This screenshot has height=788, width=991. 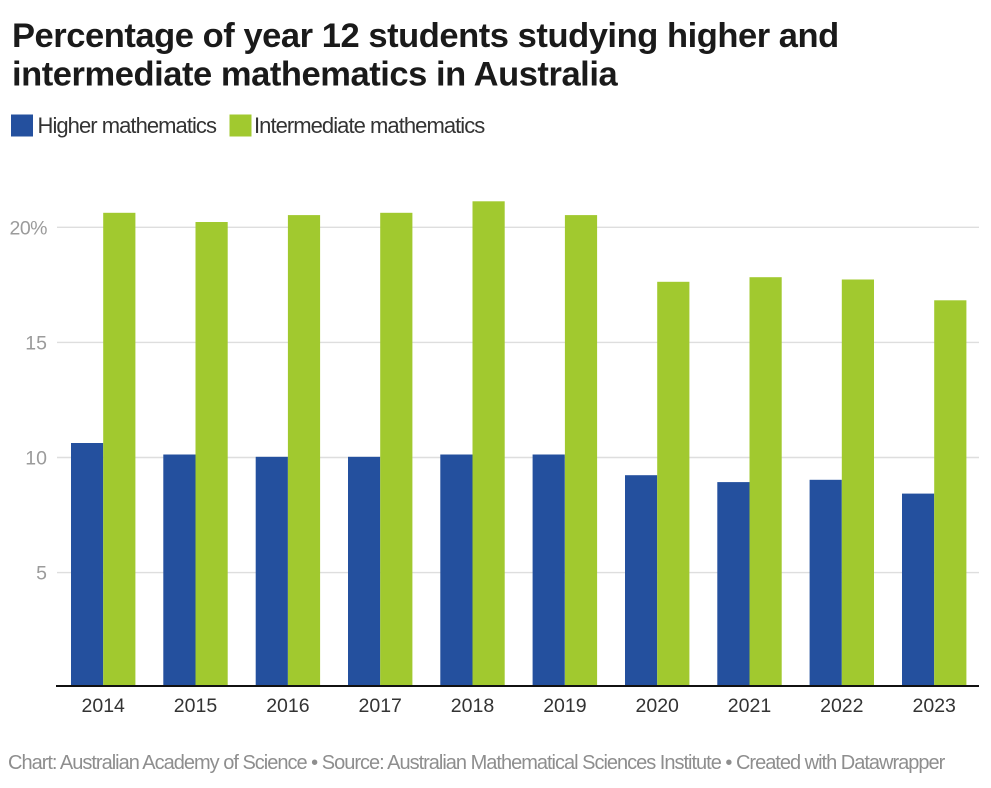 I want to click on svg-text: 10, so click(x=36, y=459).